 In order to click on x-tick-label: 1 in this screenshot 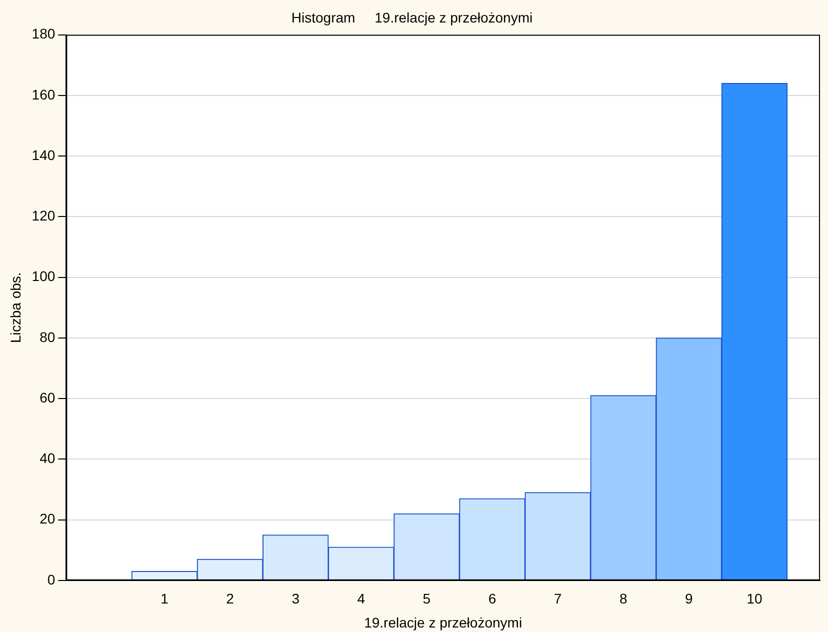, I will do `click(164, 598)`.